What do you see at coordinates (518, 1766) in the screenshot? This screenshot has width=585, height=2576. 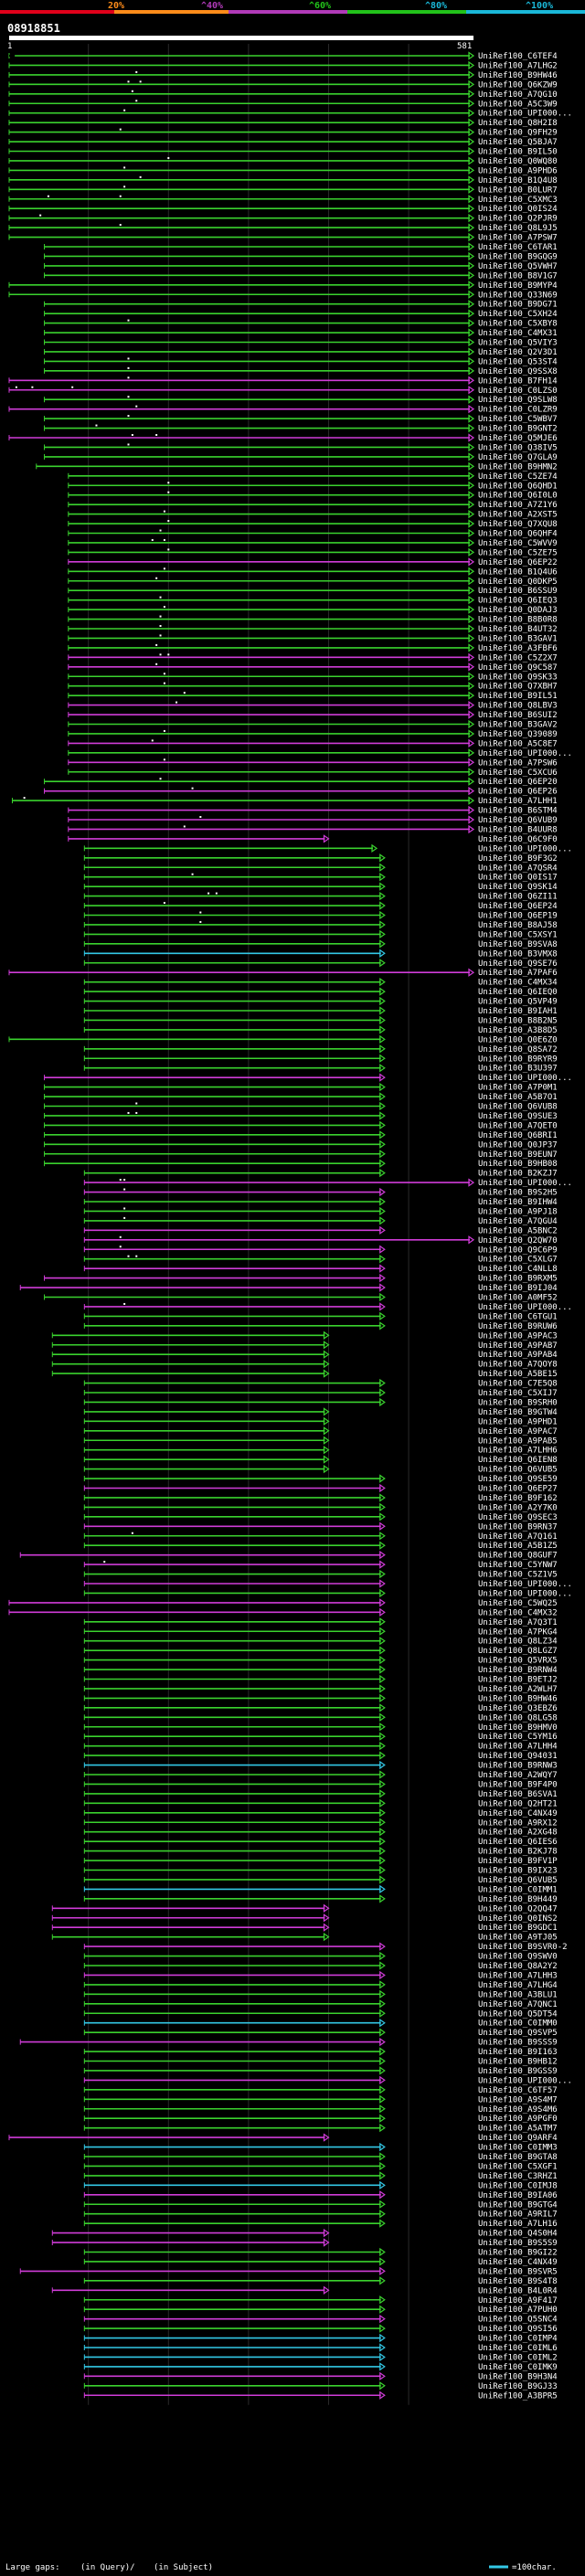 I see `hit-label: UniRef100_B9RNW3` at bounding box center [518, 1766].